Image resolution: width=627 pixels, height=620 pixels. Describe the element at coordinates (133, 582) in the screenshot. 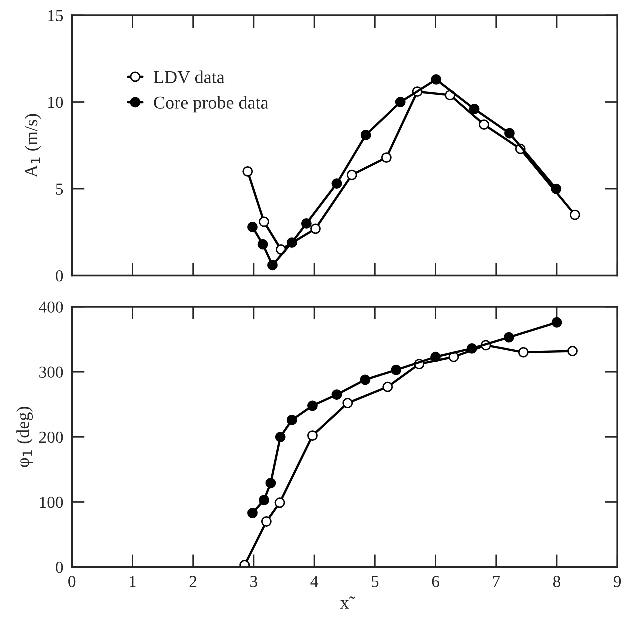

I see `x-tick-label: 1` at that location.